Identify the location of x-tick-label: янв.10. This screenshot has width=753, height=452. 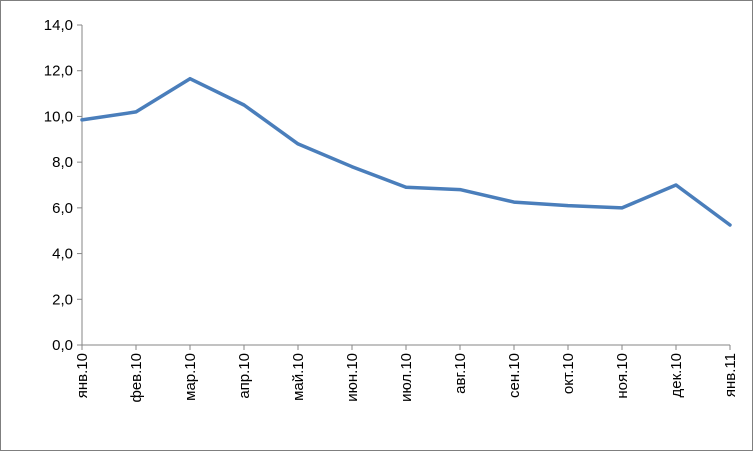
(82, 375).